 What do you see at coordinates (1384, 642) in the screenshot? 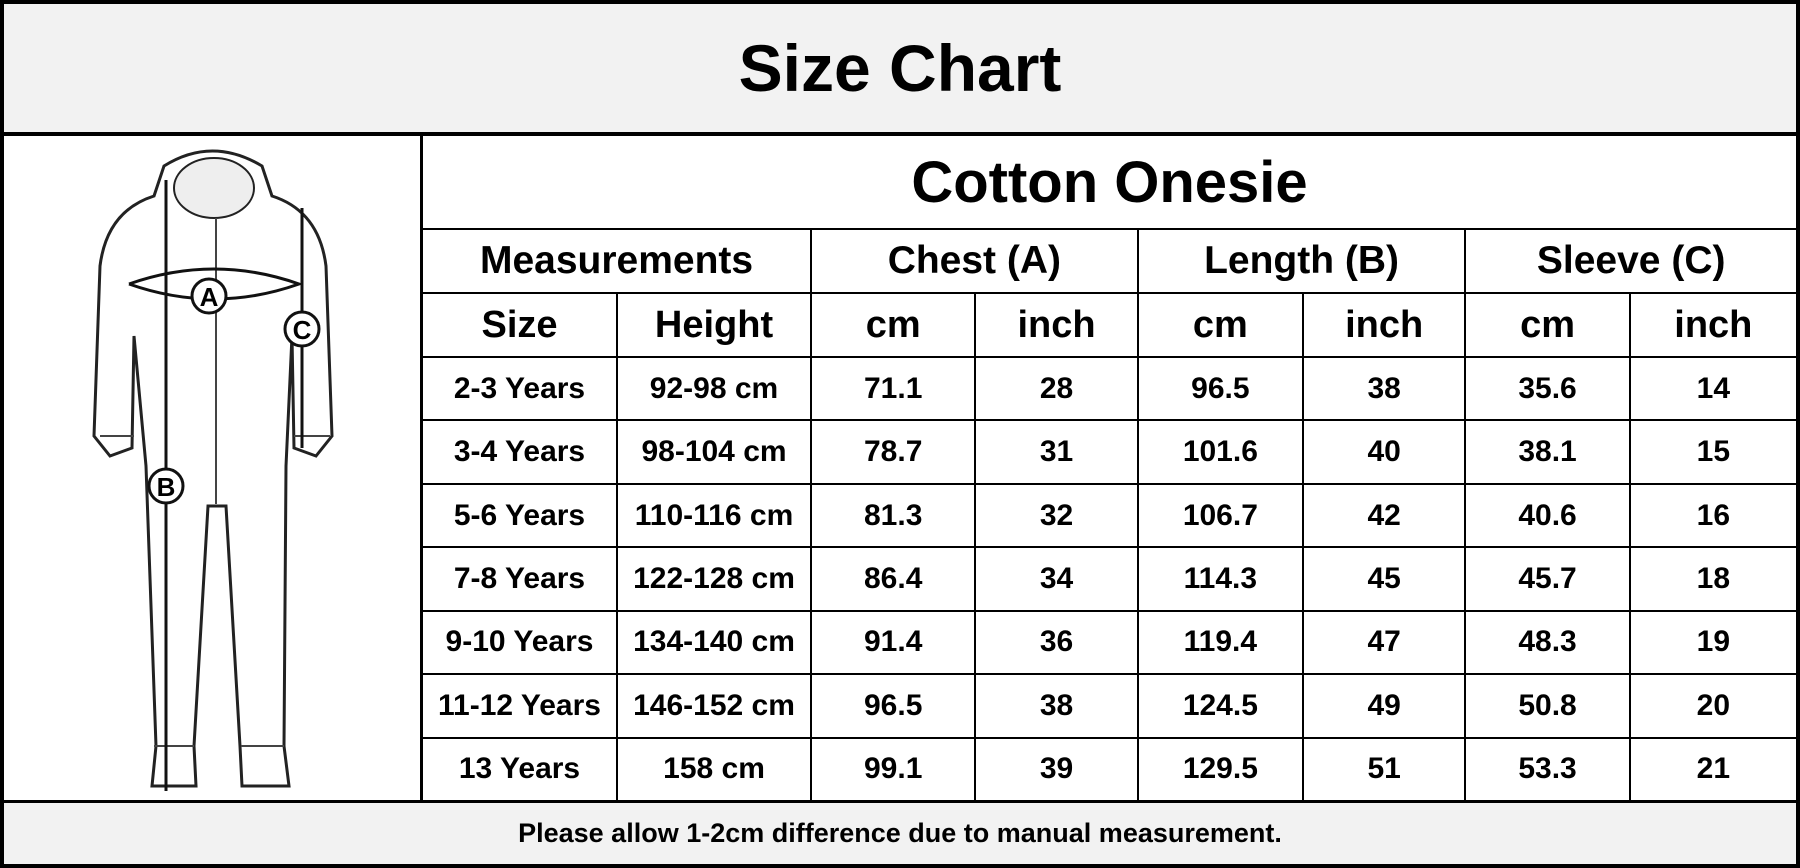
I see `table-cell: 47` at bounding box center [1384, 642].